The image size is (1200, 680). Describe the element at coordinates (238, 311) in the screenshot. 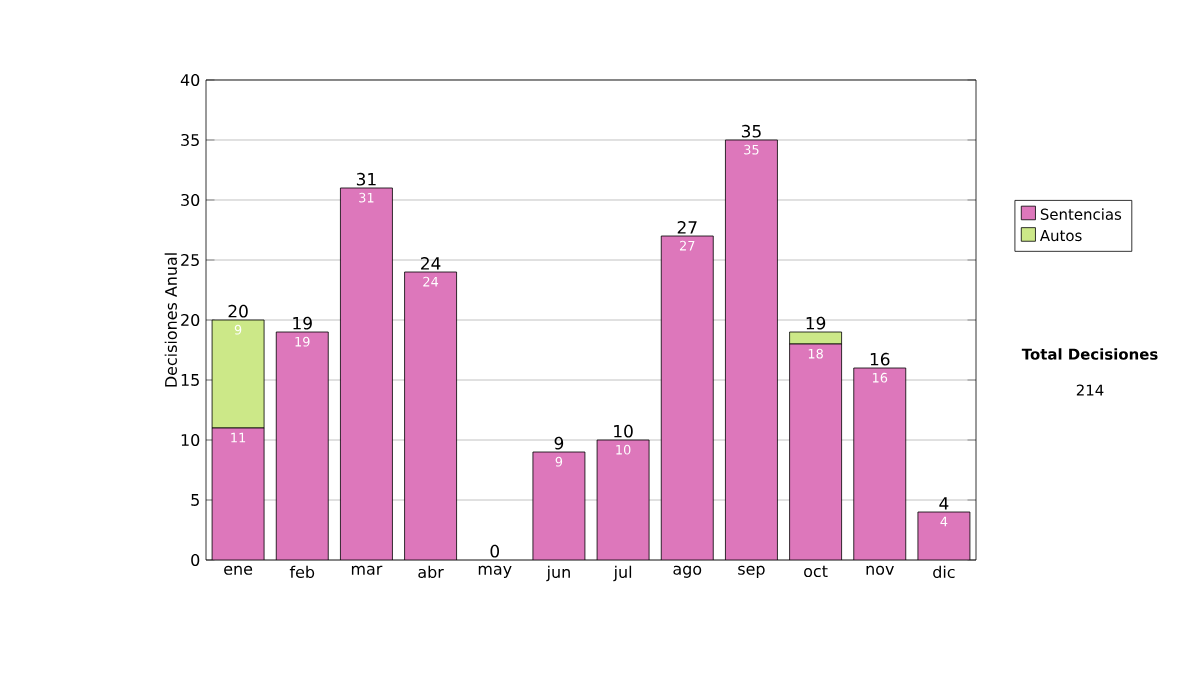

I see `total-label: 20` at that location.